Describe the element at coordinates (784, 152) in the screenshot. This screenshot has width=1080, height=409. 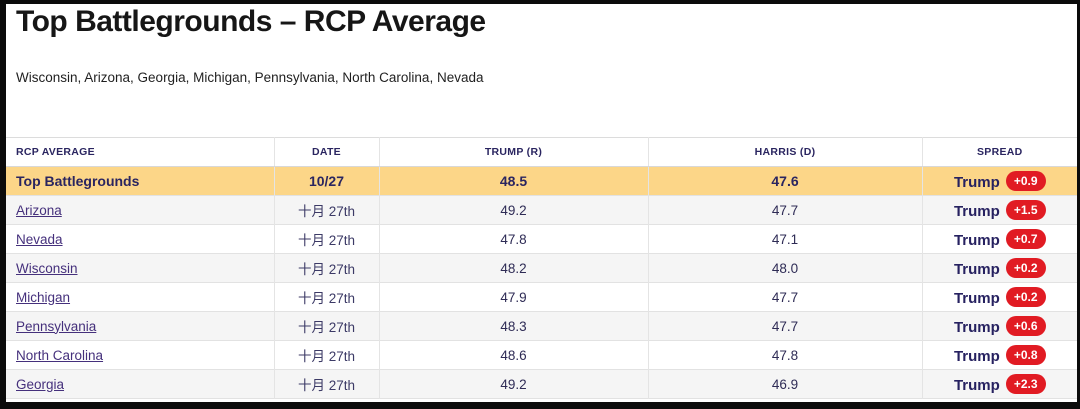
I see `column-header-harris: HARRIS (D)` at that location.